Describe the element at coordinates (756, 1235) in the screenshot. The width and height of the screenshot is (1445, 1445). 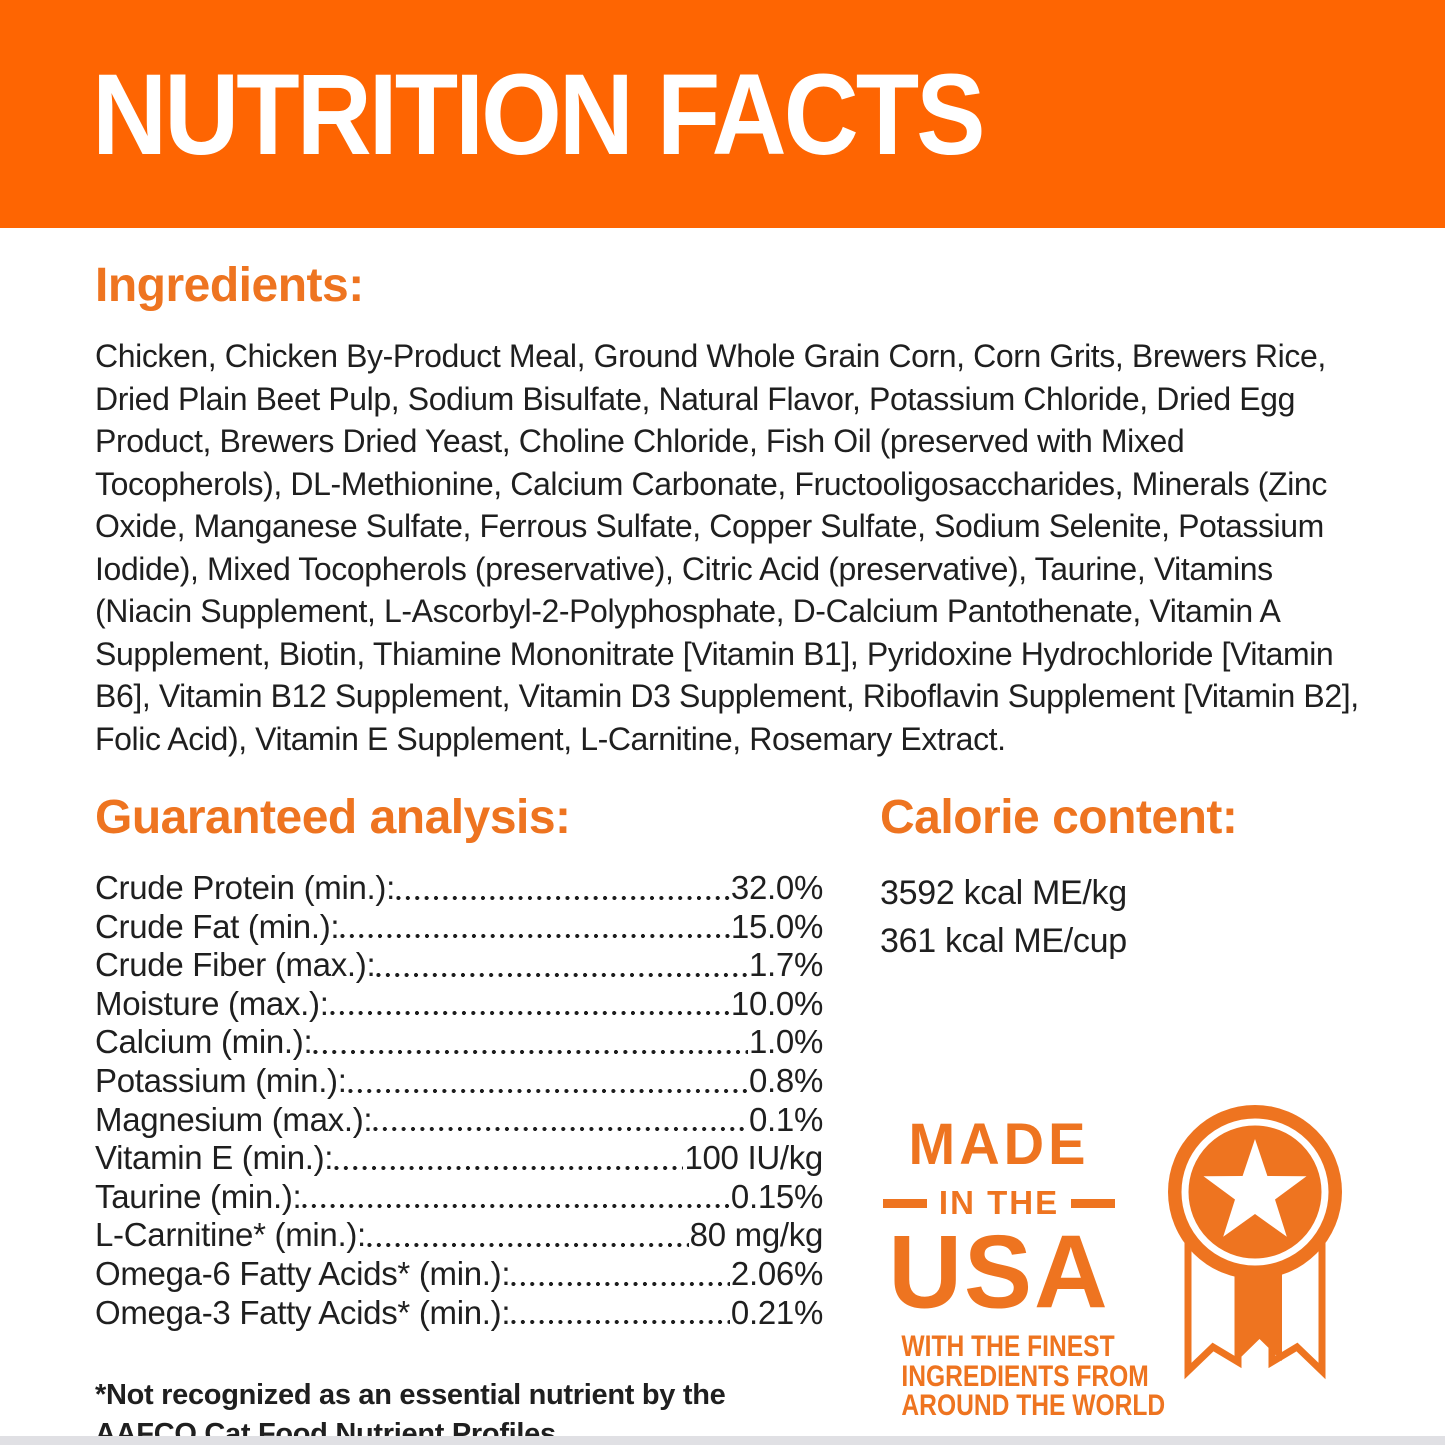
I see `analysis-row-value: 80 mg/kg` at that location.